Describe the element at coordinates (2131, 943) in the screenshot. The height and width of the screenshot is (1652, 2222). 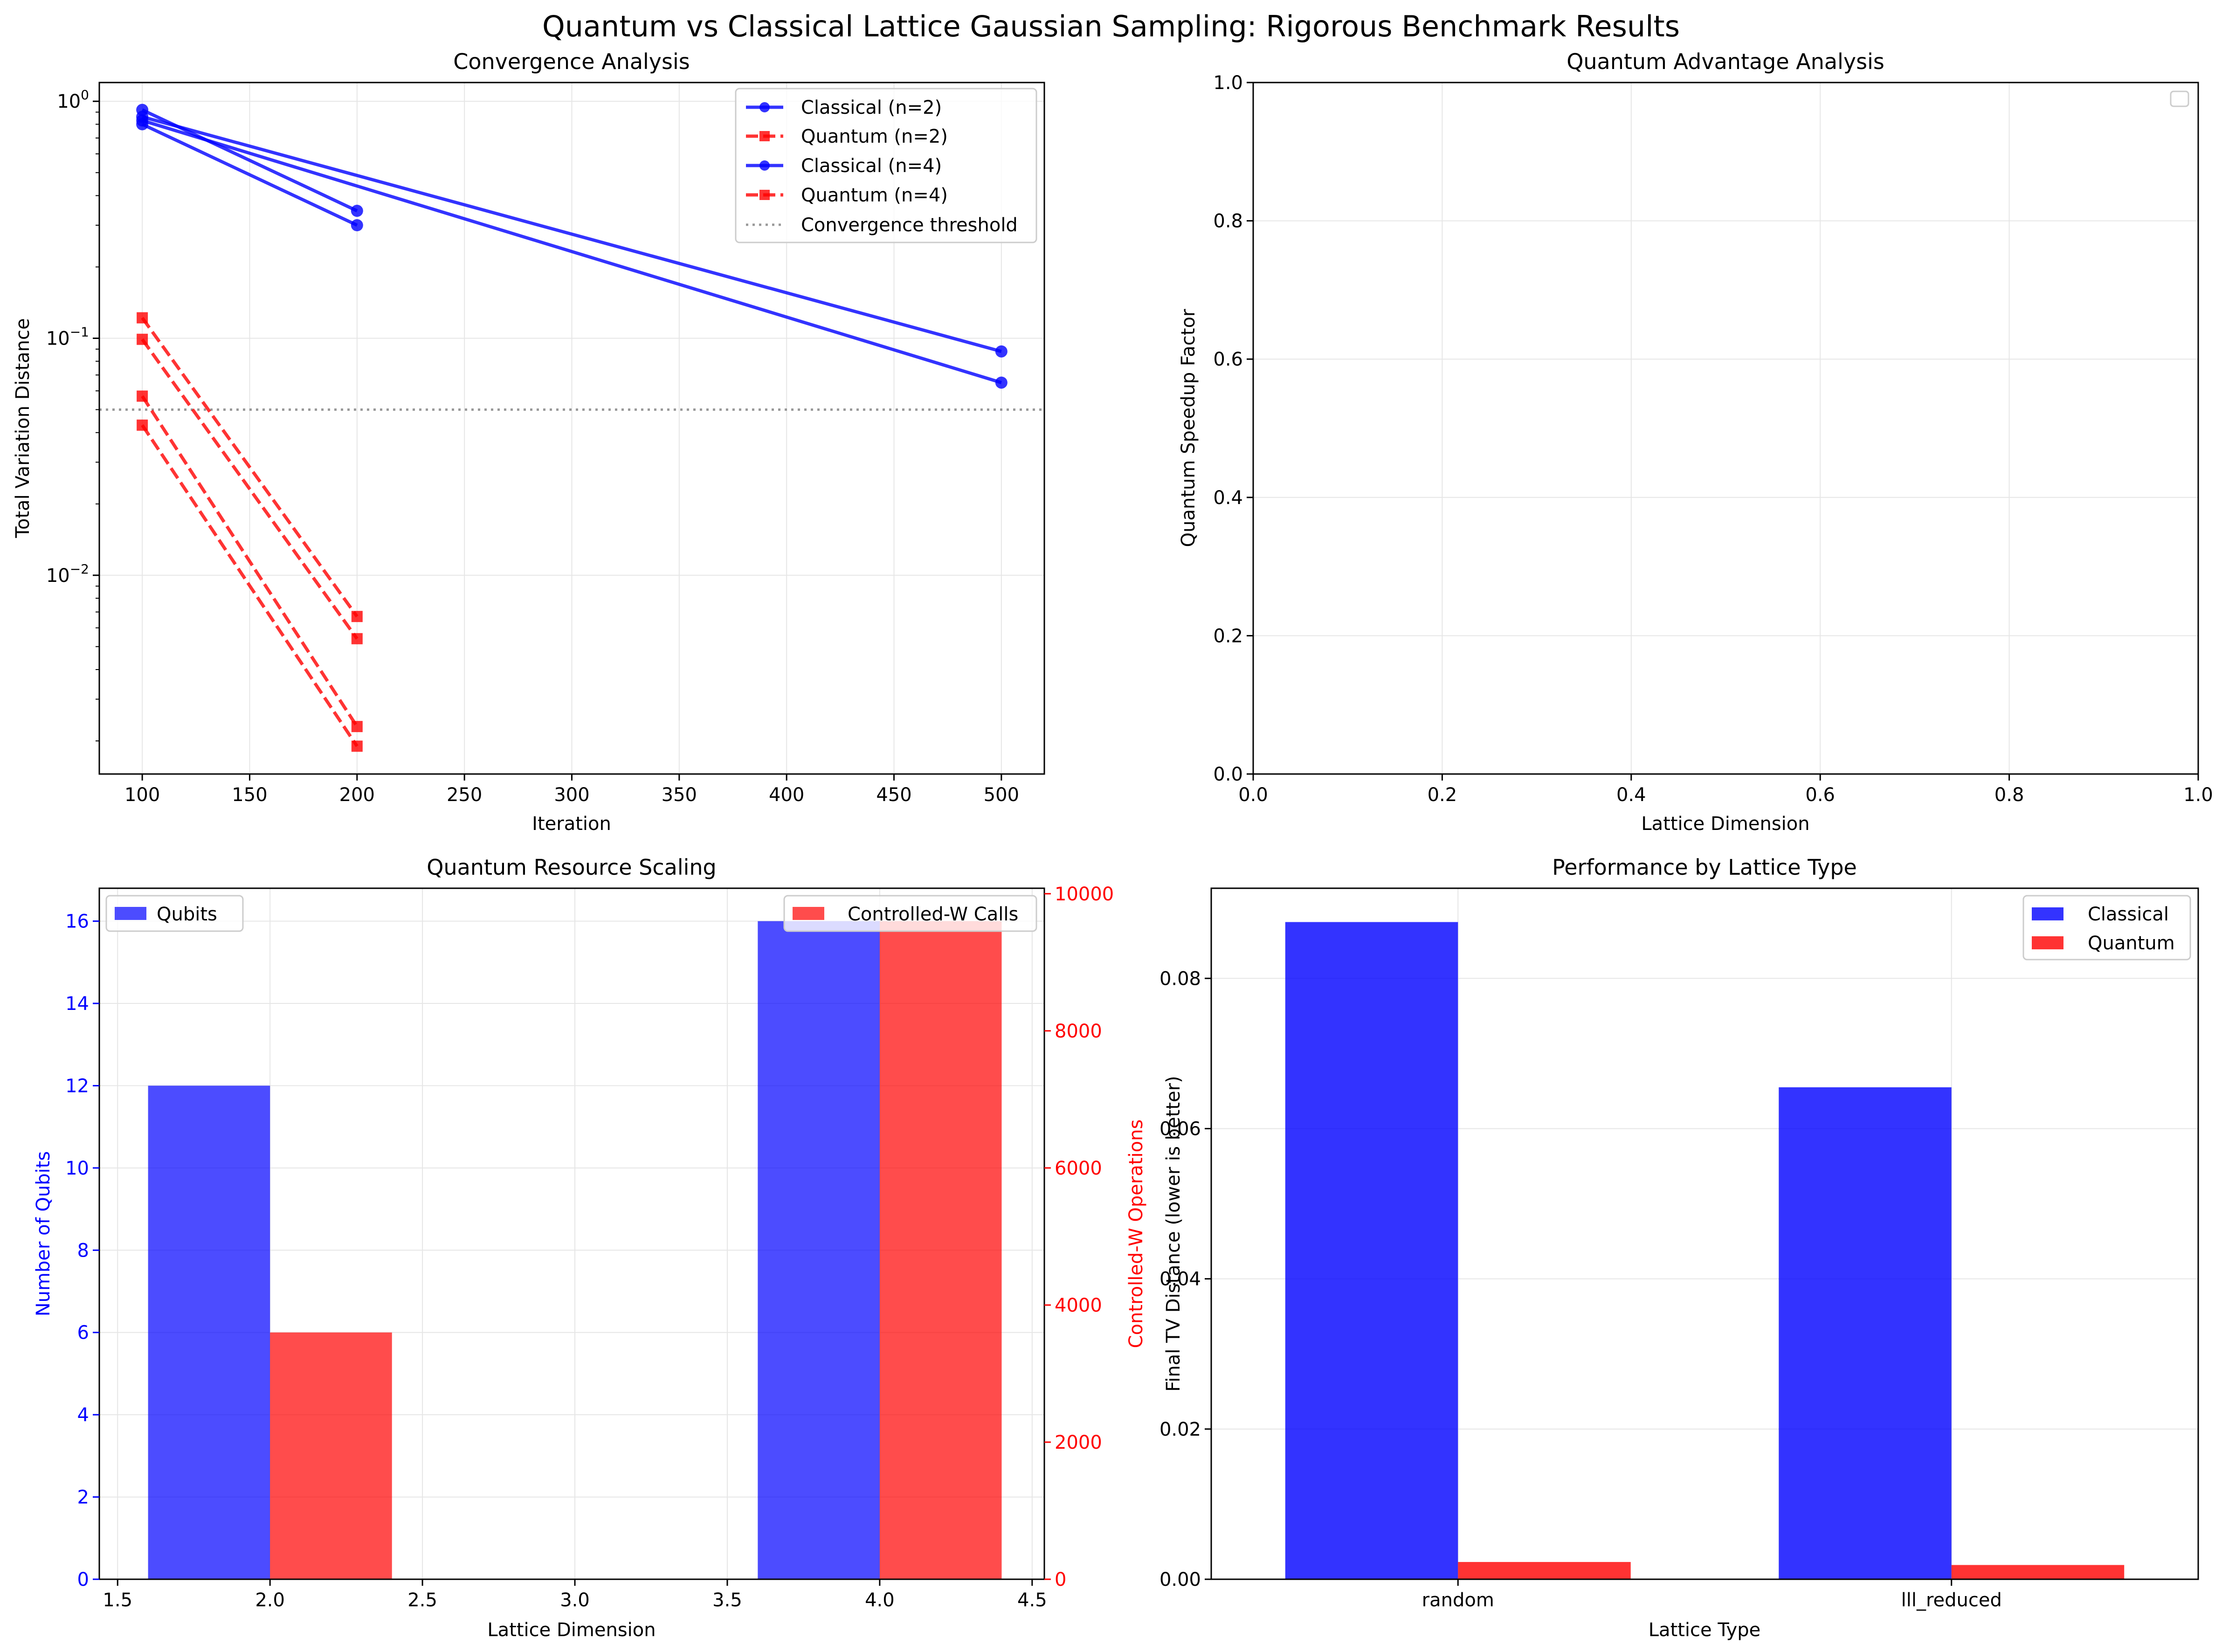
I see `legend-label-quantum: Quantum` at that location.